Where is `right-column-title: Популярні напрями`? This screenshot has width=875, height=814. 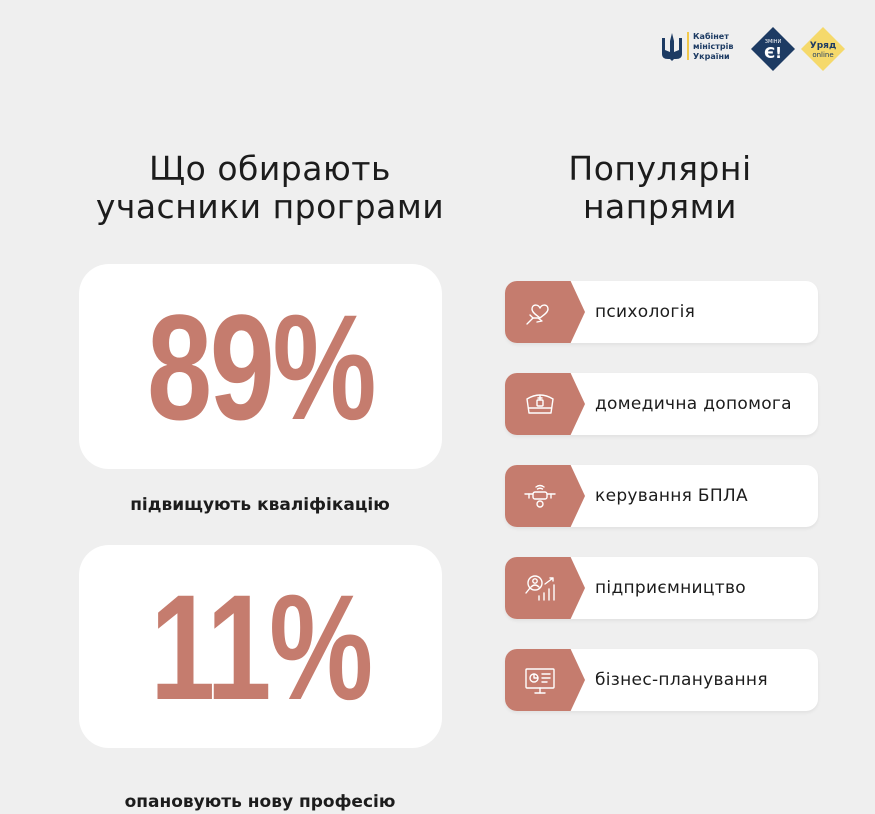
right-column-title: Популярні напрями is located at coordinates (660, 187).